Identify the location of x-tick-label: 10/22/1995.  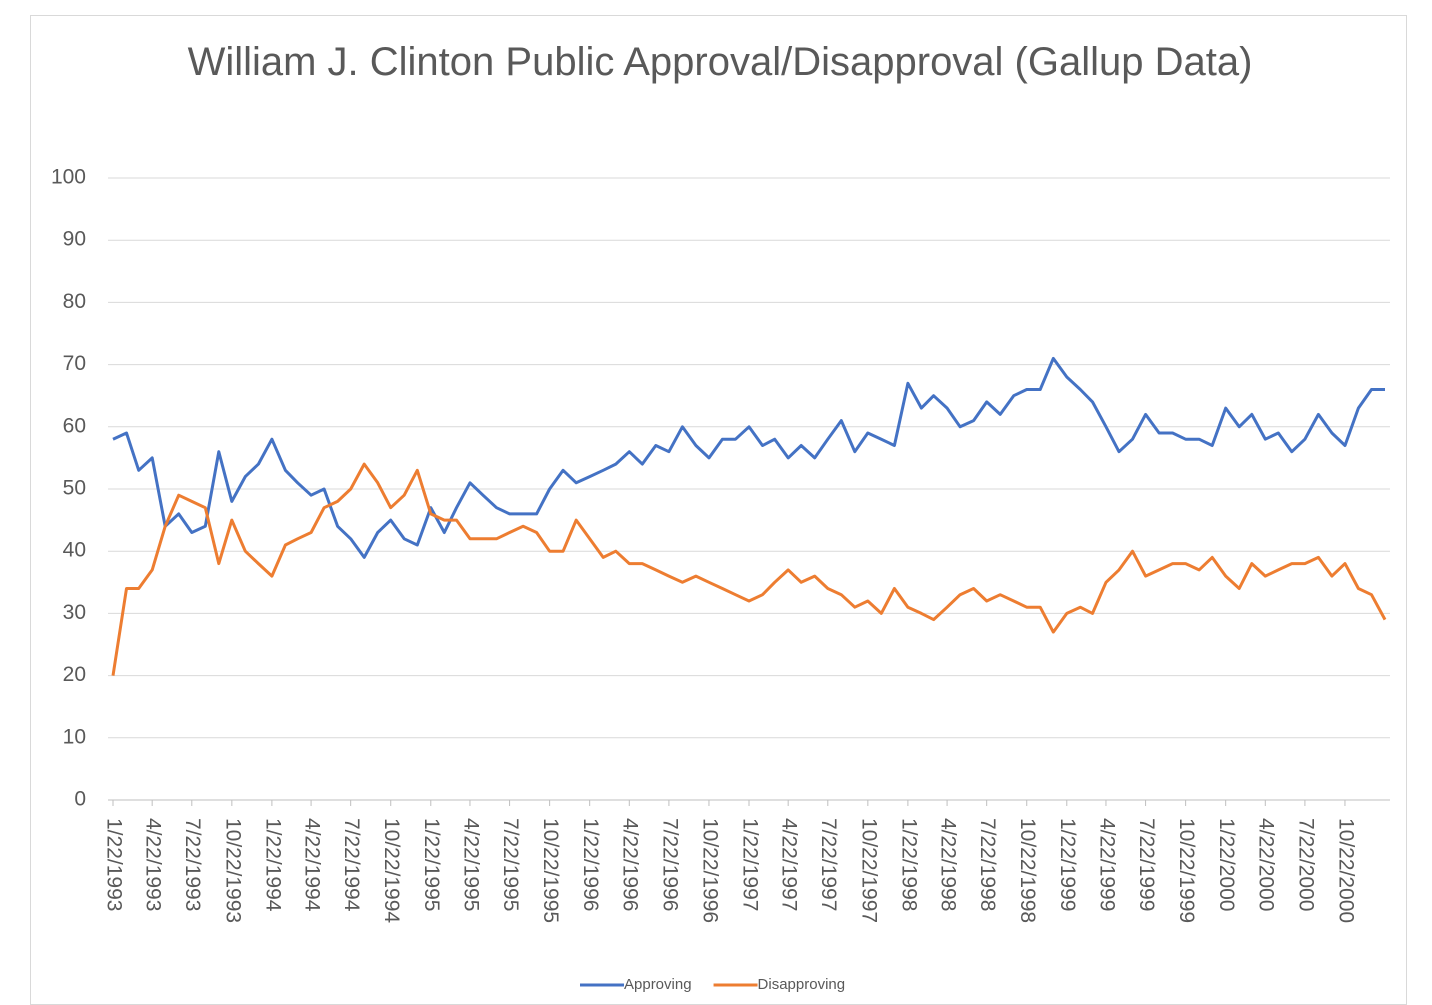
(550, 870).